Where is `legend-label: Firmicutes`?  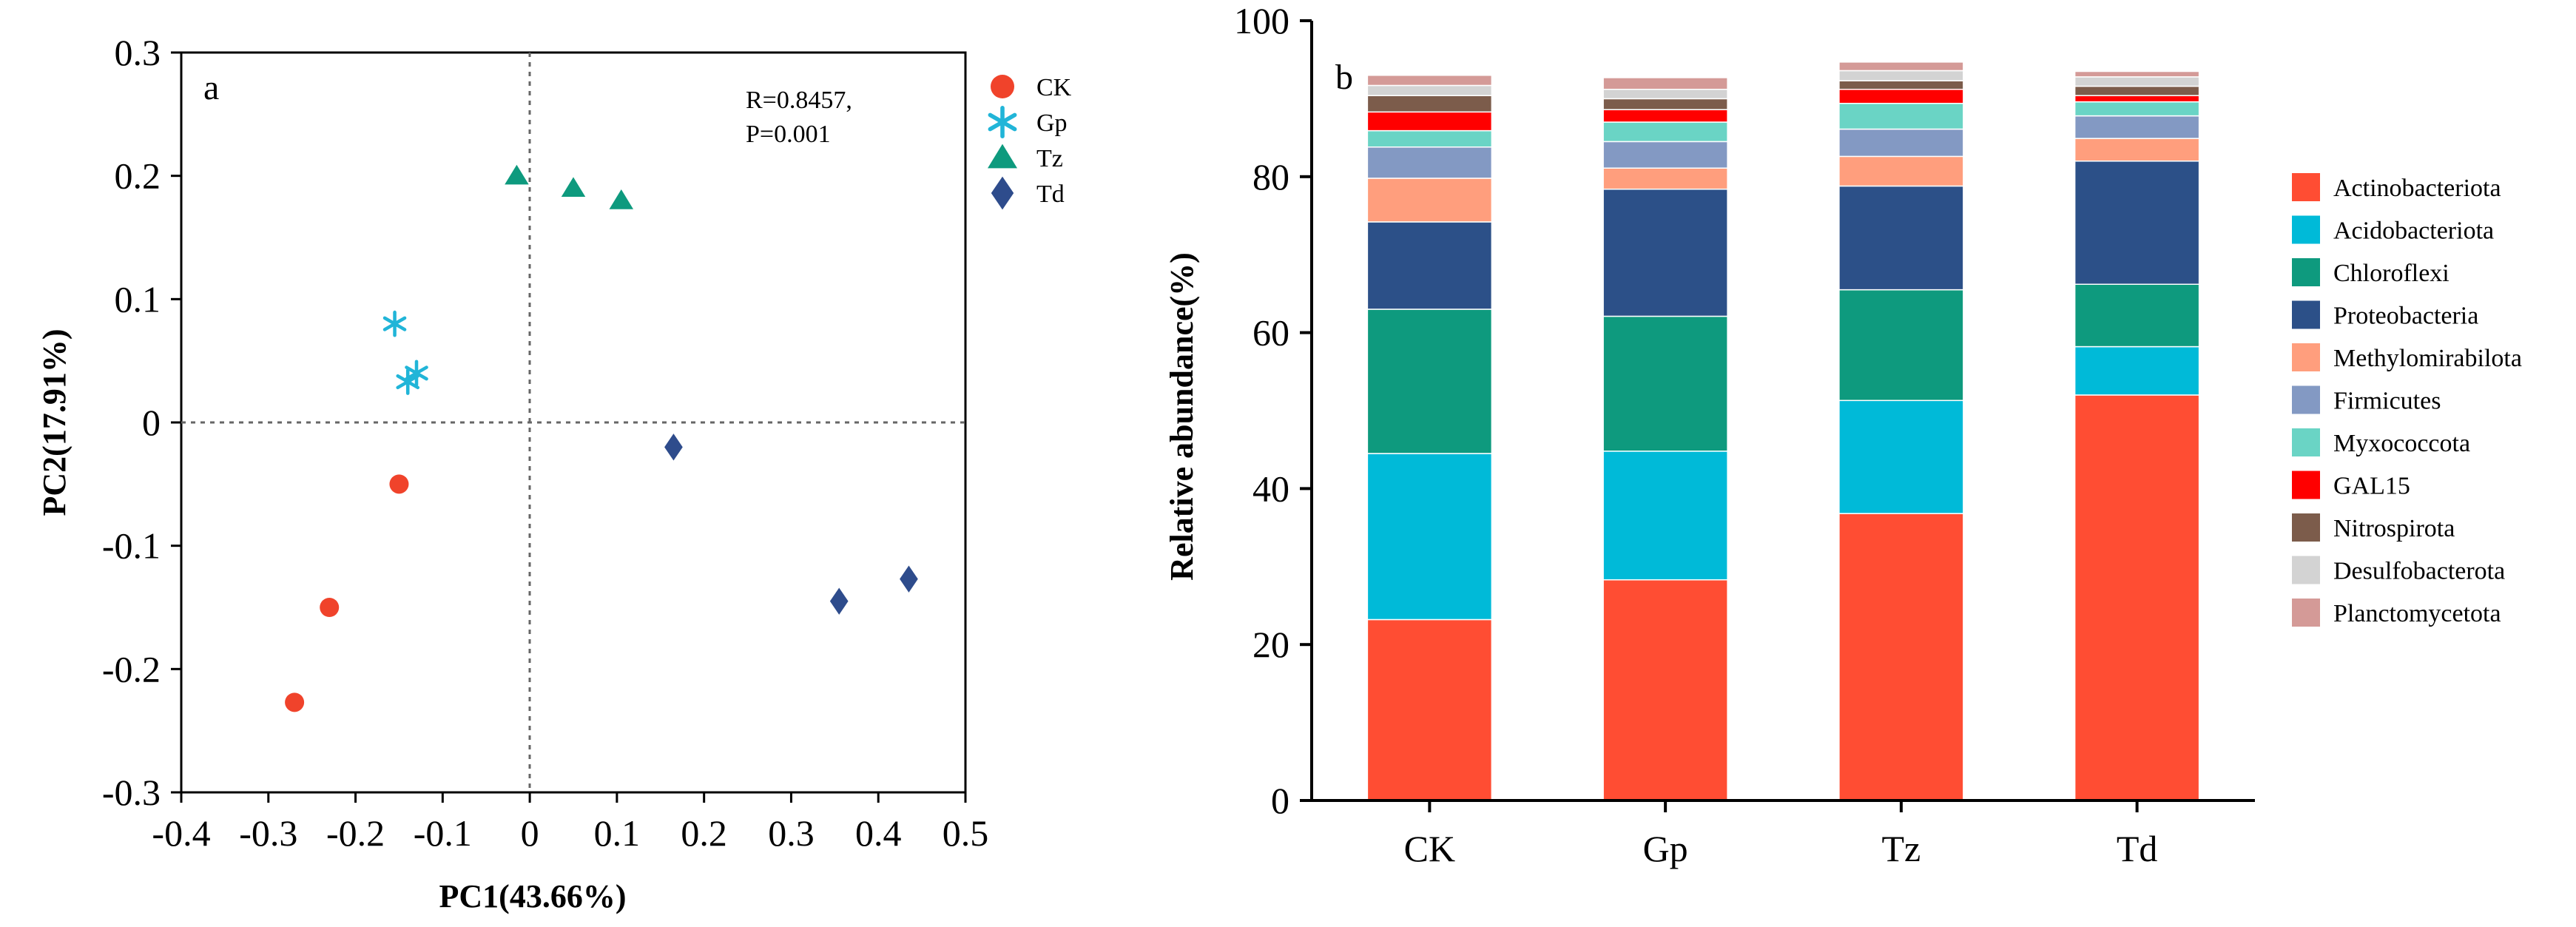
legend-label: Firmicutes is located at coordinates (2387, 401).